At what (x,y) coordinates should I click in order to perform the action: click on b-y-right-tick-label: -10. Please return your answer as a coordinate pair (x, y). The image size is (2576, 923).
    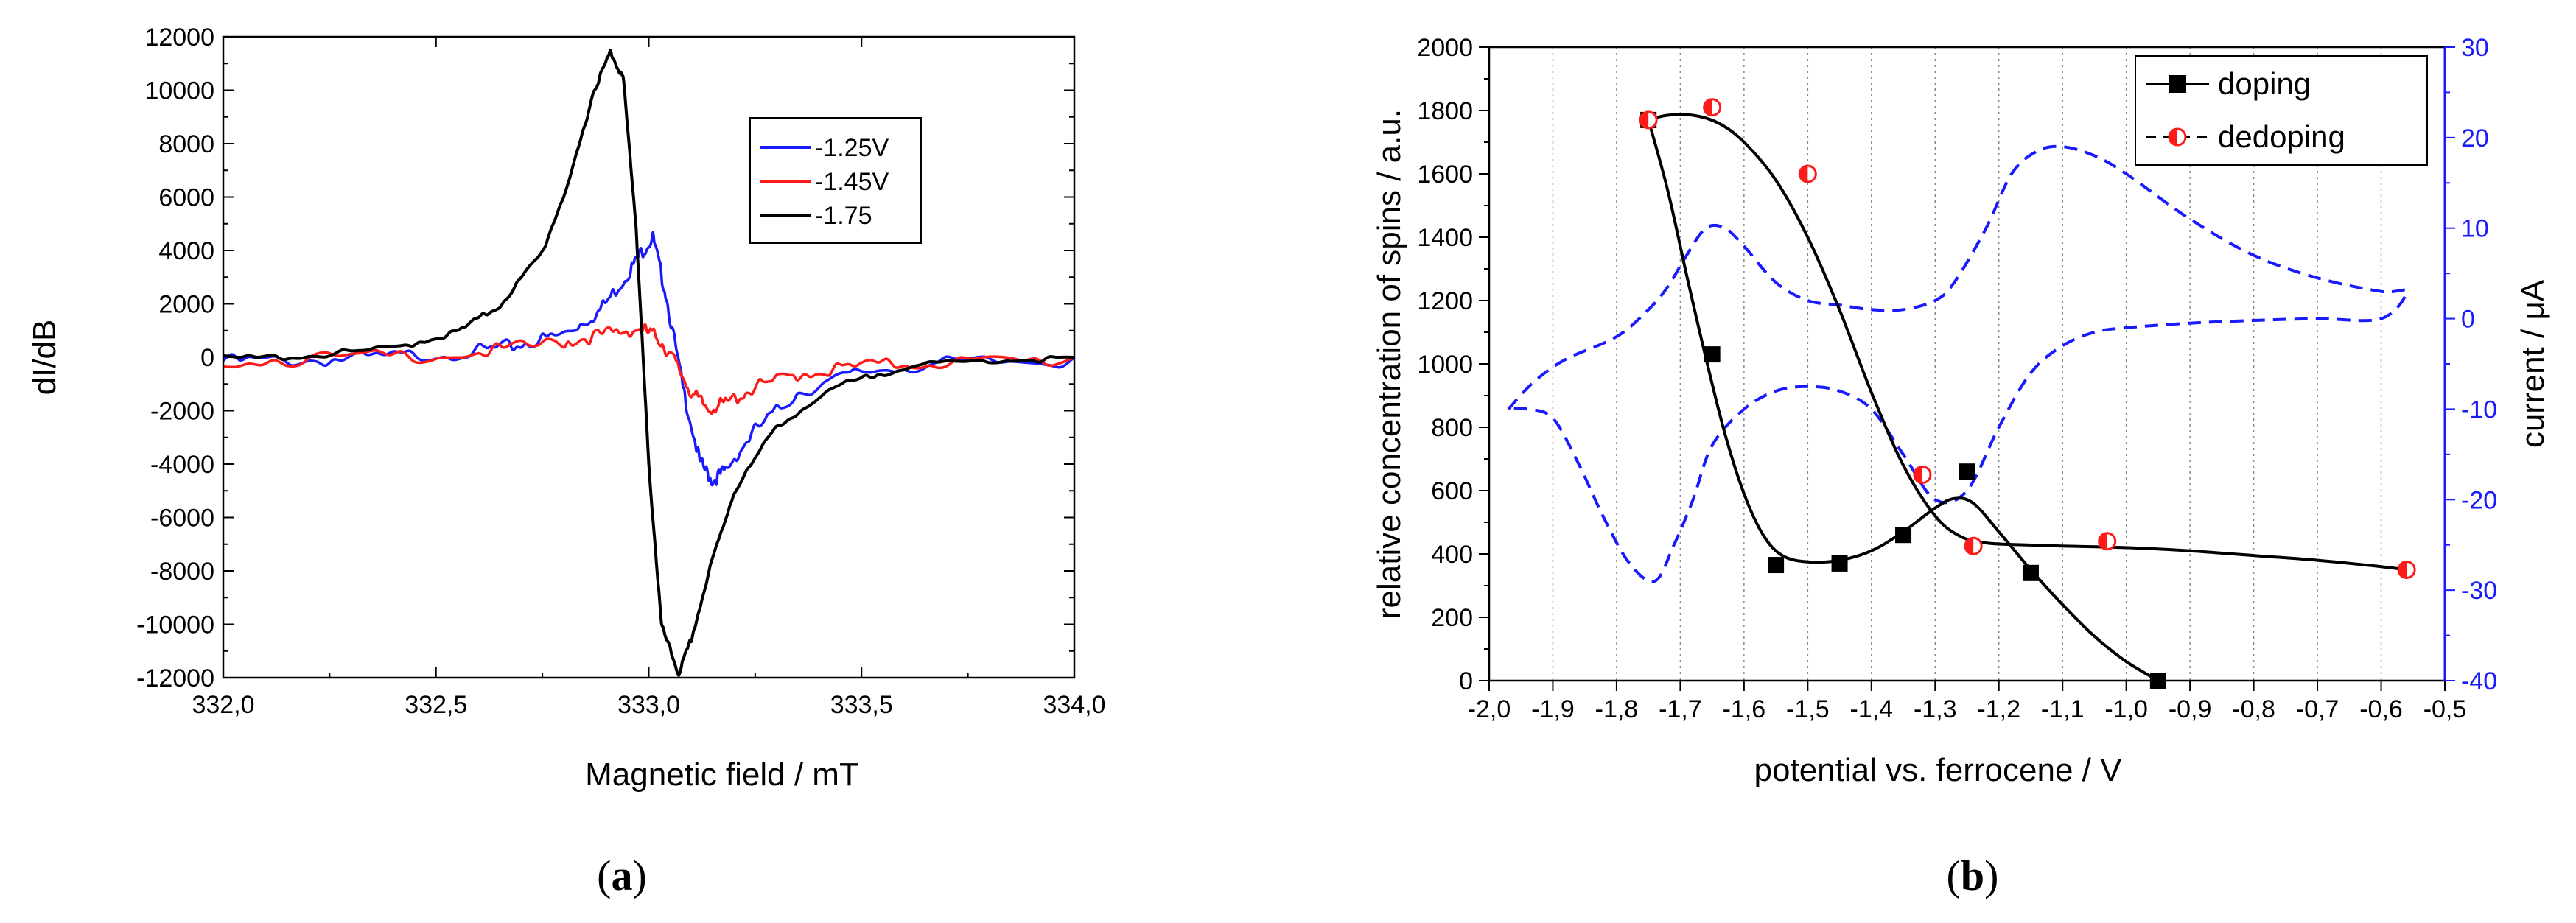
    Looking at the image, I should click on (2479, 410).